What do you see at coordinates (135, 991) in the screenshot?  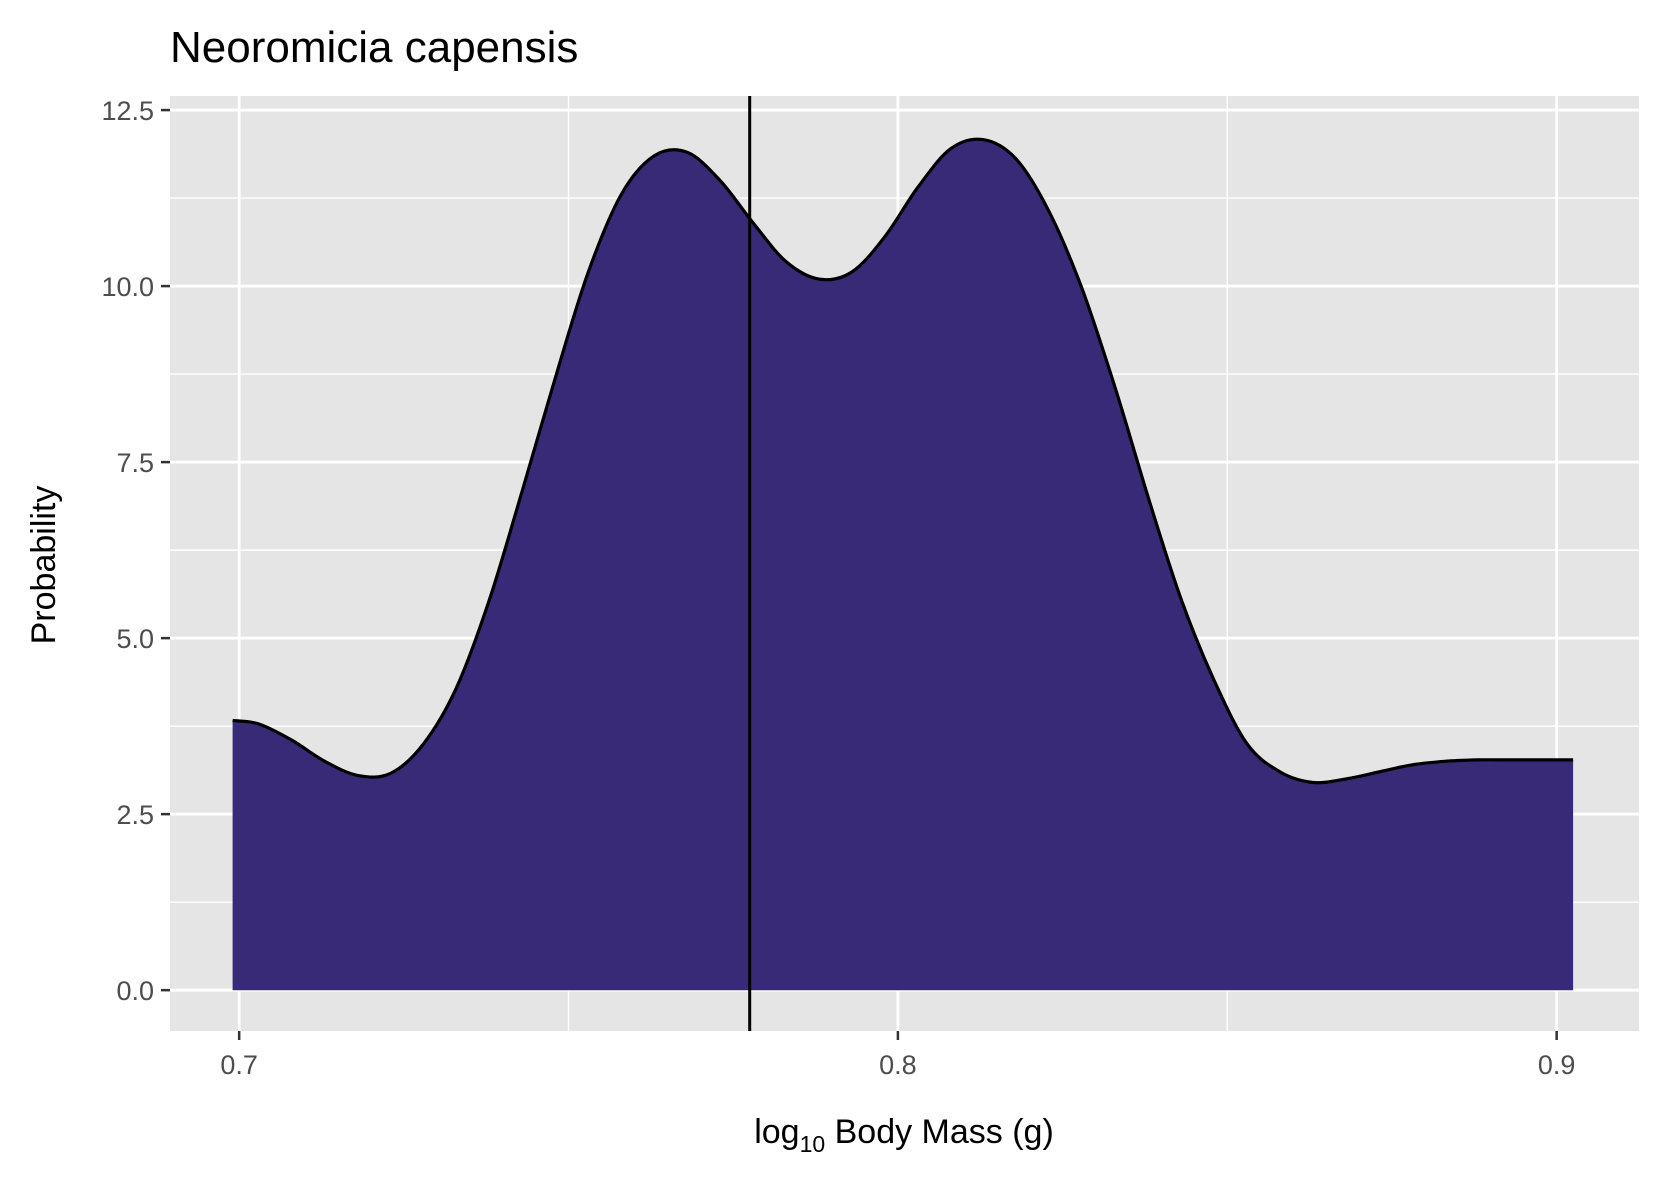 I see `y-tick-label: 0.0` at bounding box center [135, 991].